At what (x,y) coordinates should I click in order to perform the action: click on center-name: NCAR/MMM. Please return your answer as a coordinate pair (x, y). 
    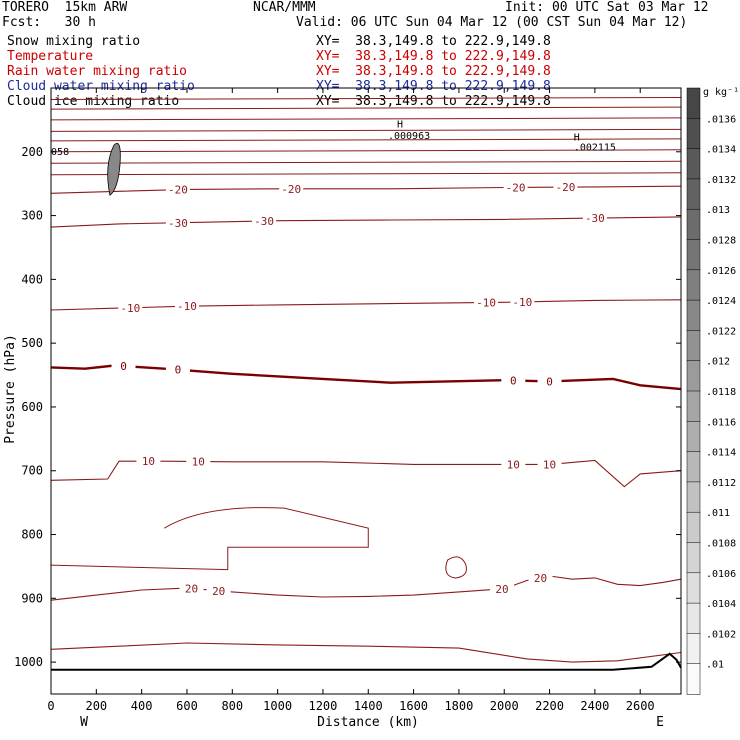
    Looking at the image, I should click on (284, 7).